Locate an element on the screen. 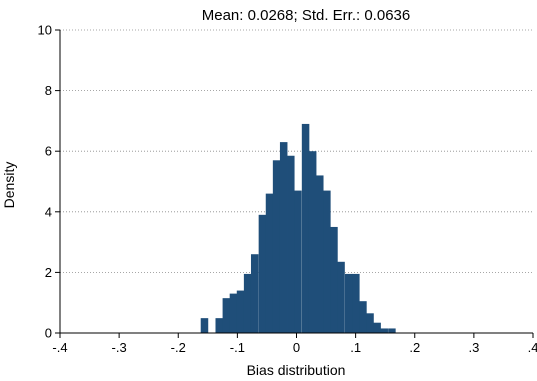 Image resolution: width=537 pixels, height=381 pixels. x-tick-label: .1 is located at coordinates (355, 347).